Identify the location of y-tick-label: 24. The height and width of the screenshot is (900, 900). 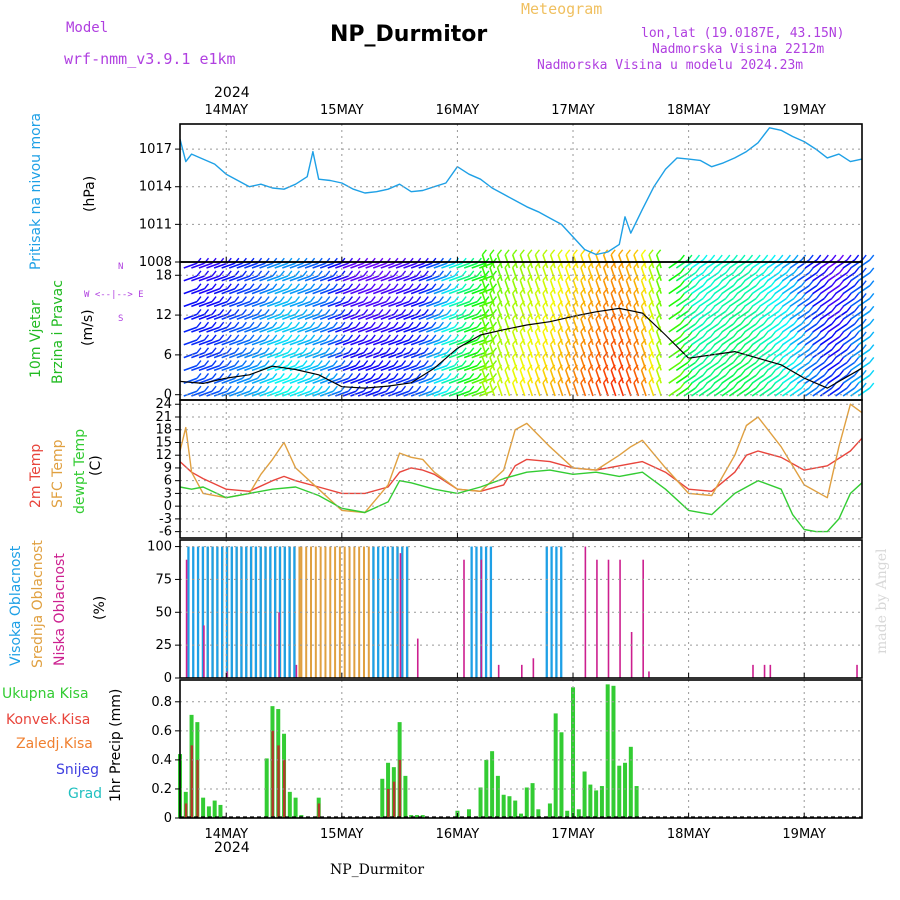
(163, 404).